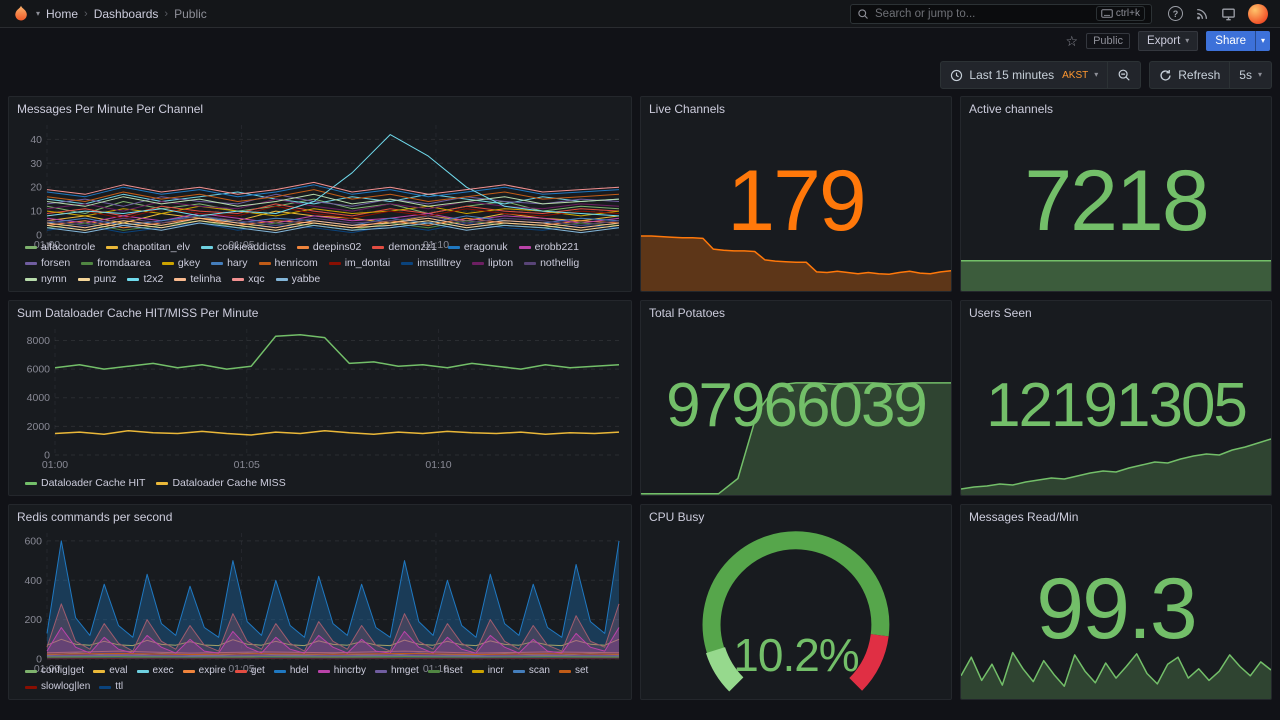 The height and width of the screenshot is (720, 1280). I want to click on breadcrumb-home: Home, so click(62, 13).